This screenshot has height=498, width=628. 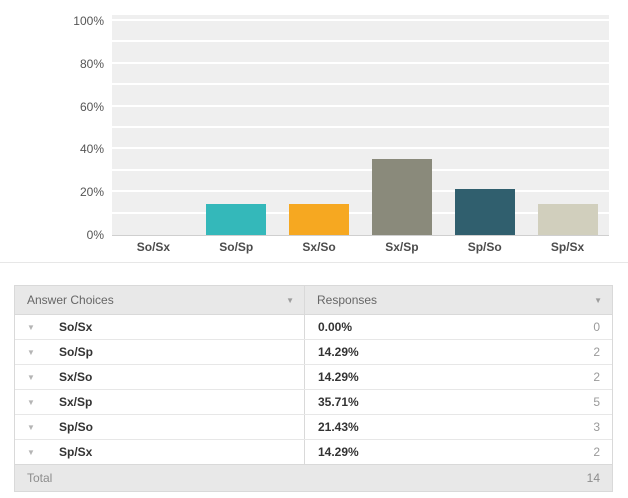 What do you see at coordinates (236, 219) in the screenshot?
I see `bar-so-sp` at bounding box center [236, 219].